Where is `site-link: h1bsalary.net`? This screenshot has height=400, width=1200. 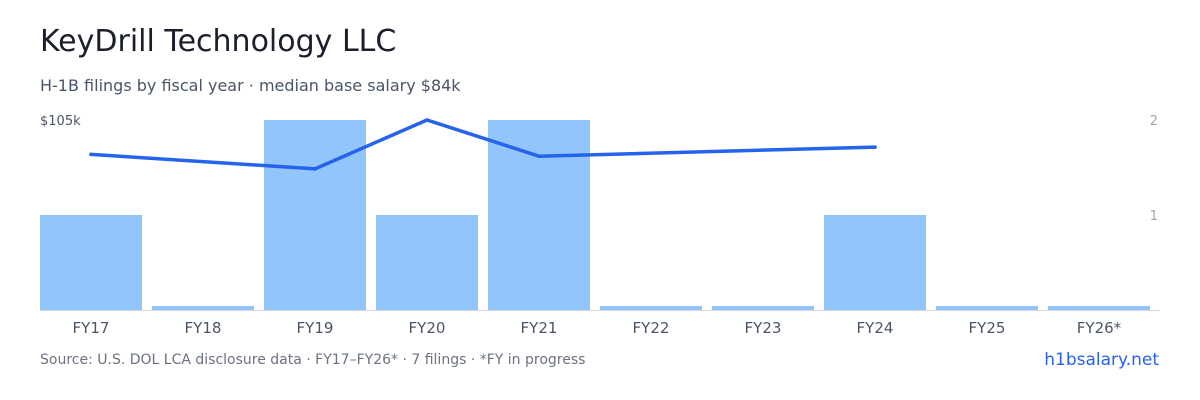
site-link: h1bsalary.net is located at coordinates (1101, 360).